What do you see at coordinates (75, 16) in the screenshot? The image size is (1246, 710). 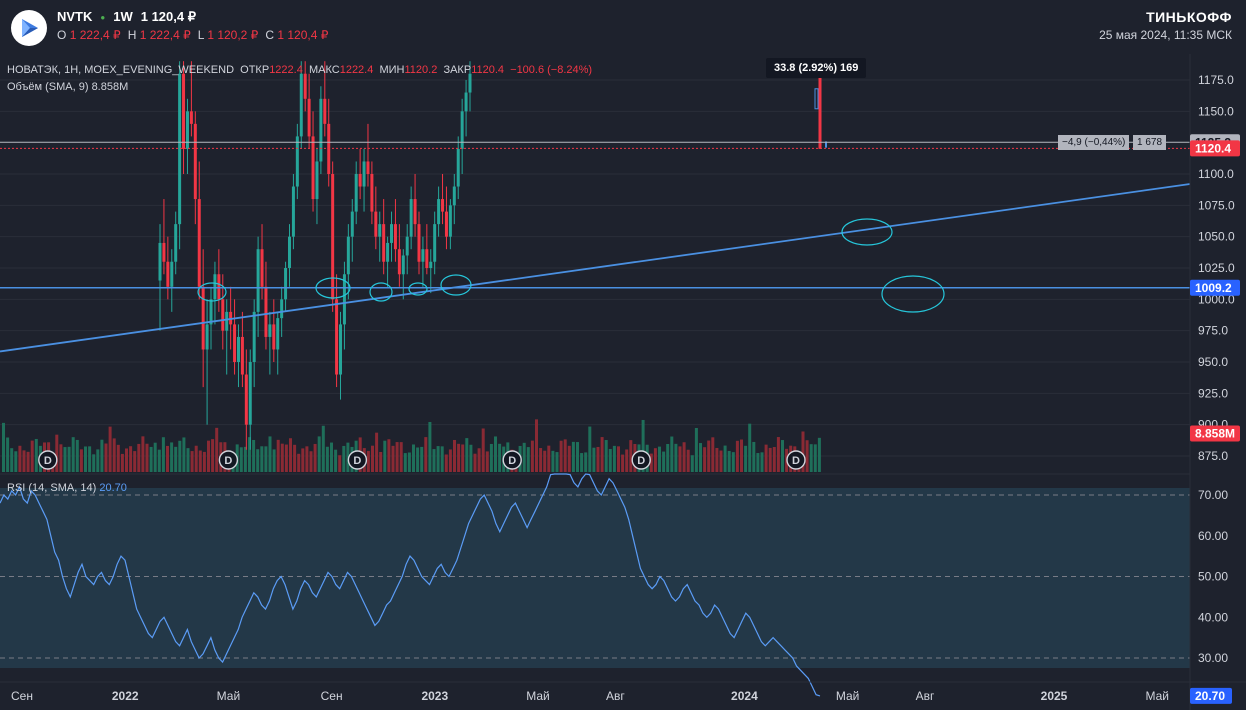 I see `symbol-name: NVTK` at bounding box center [75, 16].